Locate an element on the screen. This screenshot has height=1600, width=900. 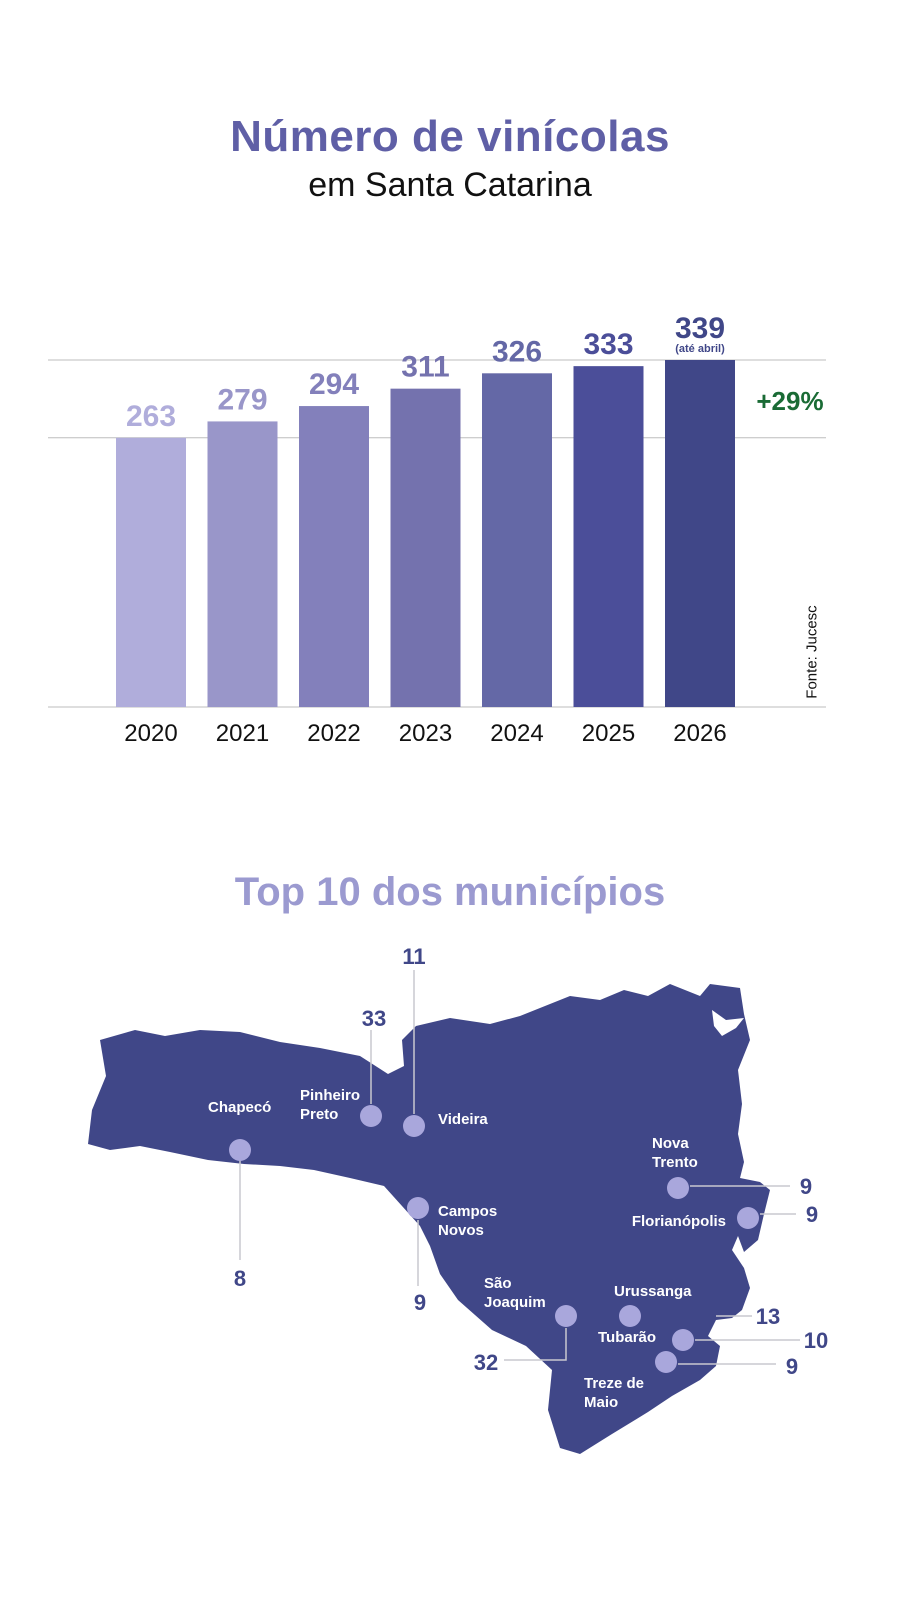
map-section-title: Top 10 dos municípios is located at coordinates (450, 892).